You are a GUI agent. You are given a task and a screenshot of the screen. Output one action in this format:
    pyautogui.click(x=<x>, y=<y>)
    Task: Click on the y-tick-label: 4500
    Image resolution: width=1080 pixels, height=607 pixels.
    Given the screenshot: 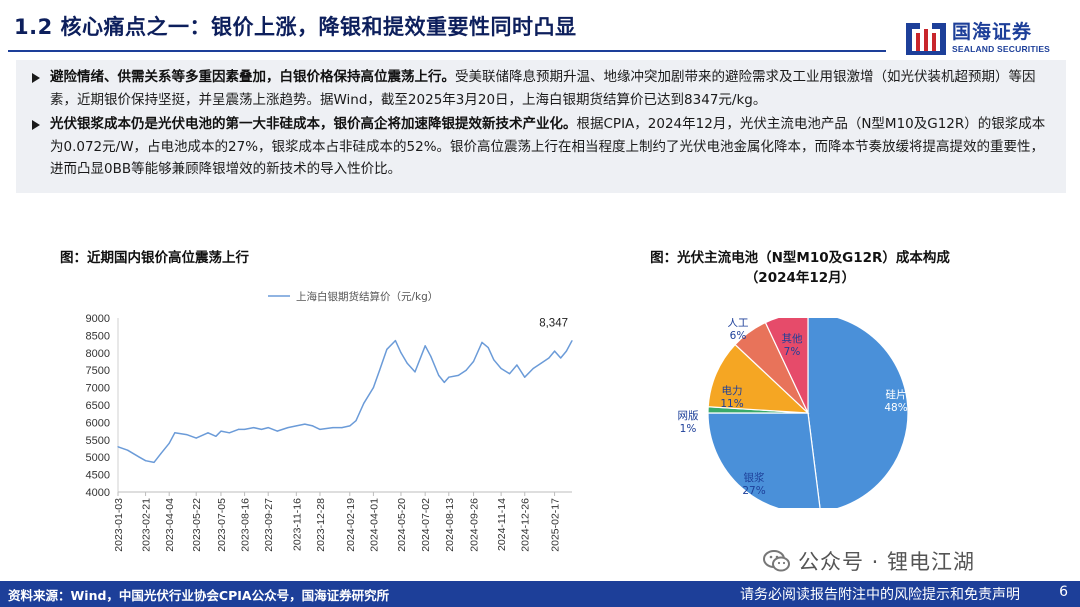 What is the action you would take?
    pyautogui.click(x=98, y=476)
    